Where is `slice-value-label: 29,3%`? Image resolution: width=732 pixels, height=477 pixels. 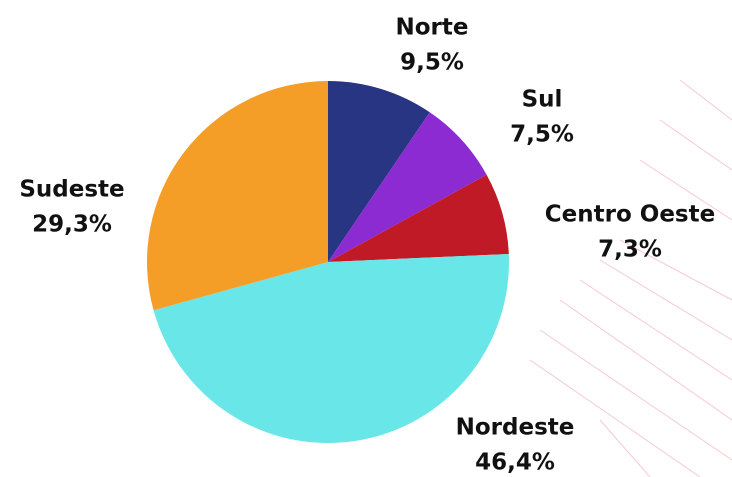 slice-value-label: 29,3% is located at coordinates (72, 225).